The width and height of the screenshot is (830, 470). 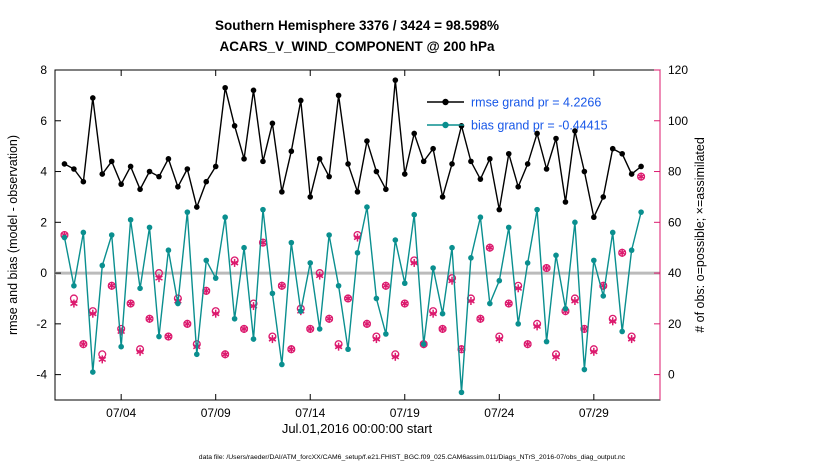 I want to click on x-tick-label: 07/24, so click(x=499, y=413).